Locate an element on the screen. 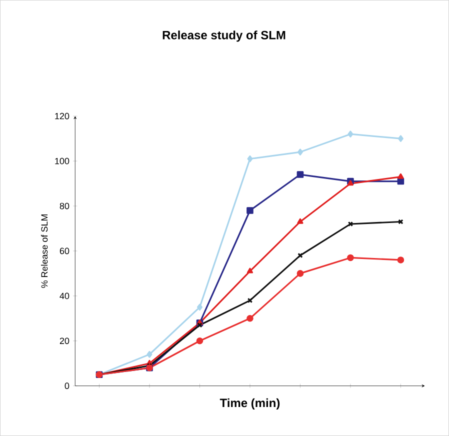 This screenshot has width=449, height=436. y-tick-label: 20 is located at coordinates (65, 341).